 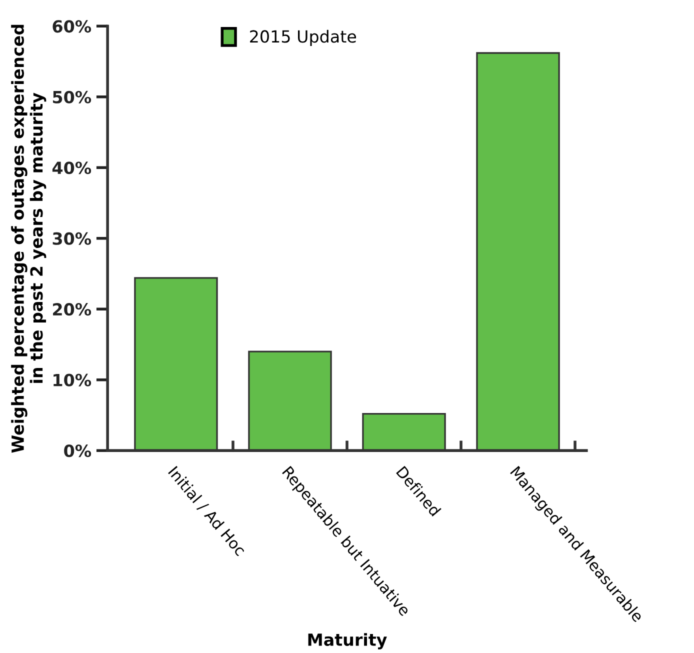 What do you see at coordinates (73, 380) in the screenshot?
I see `y-tick-label: 10%` at bounding box center [73, 380].